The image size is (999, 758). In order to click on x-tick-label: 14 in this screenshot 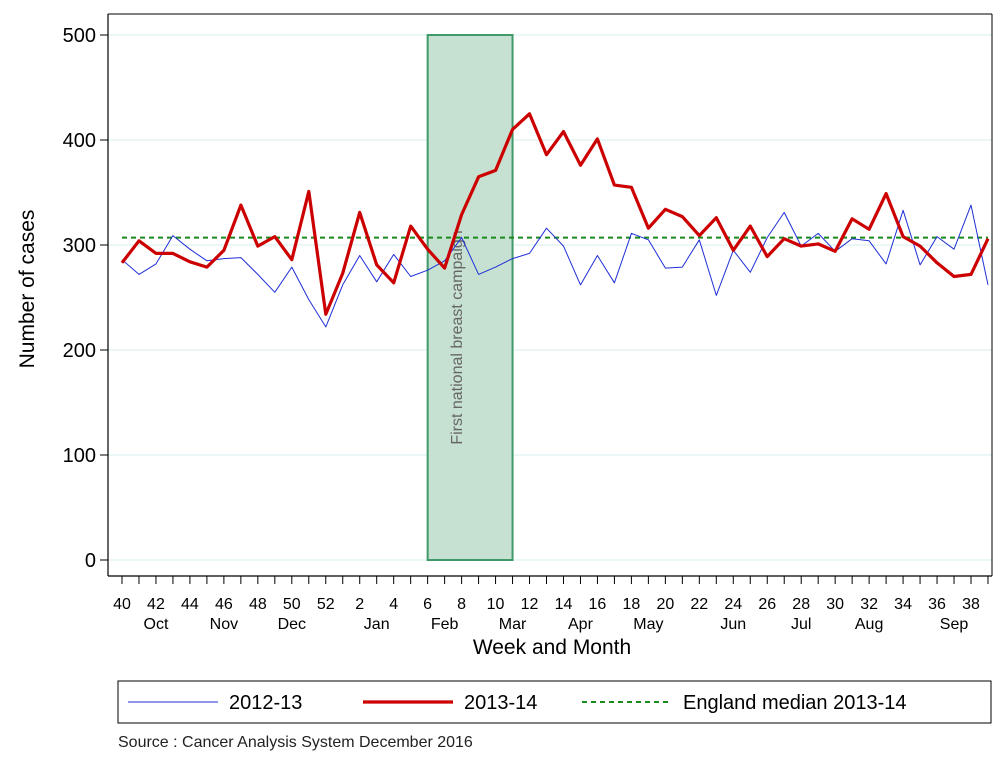, I will do `click(564, 604)`.